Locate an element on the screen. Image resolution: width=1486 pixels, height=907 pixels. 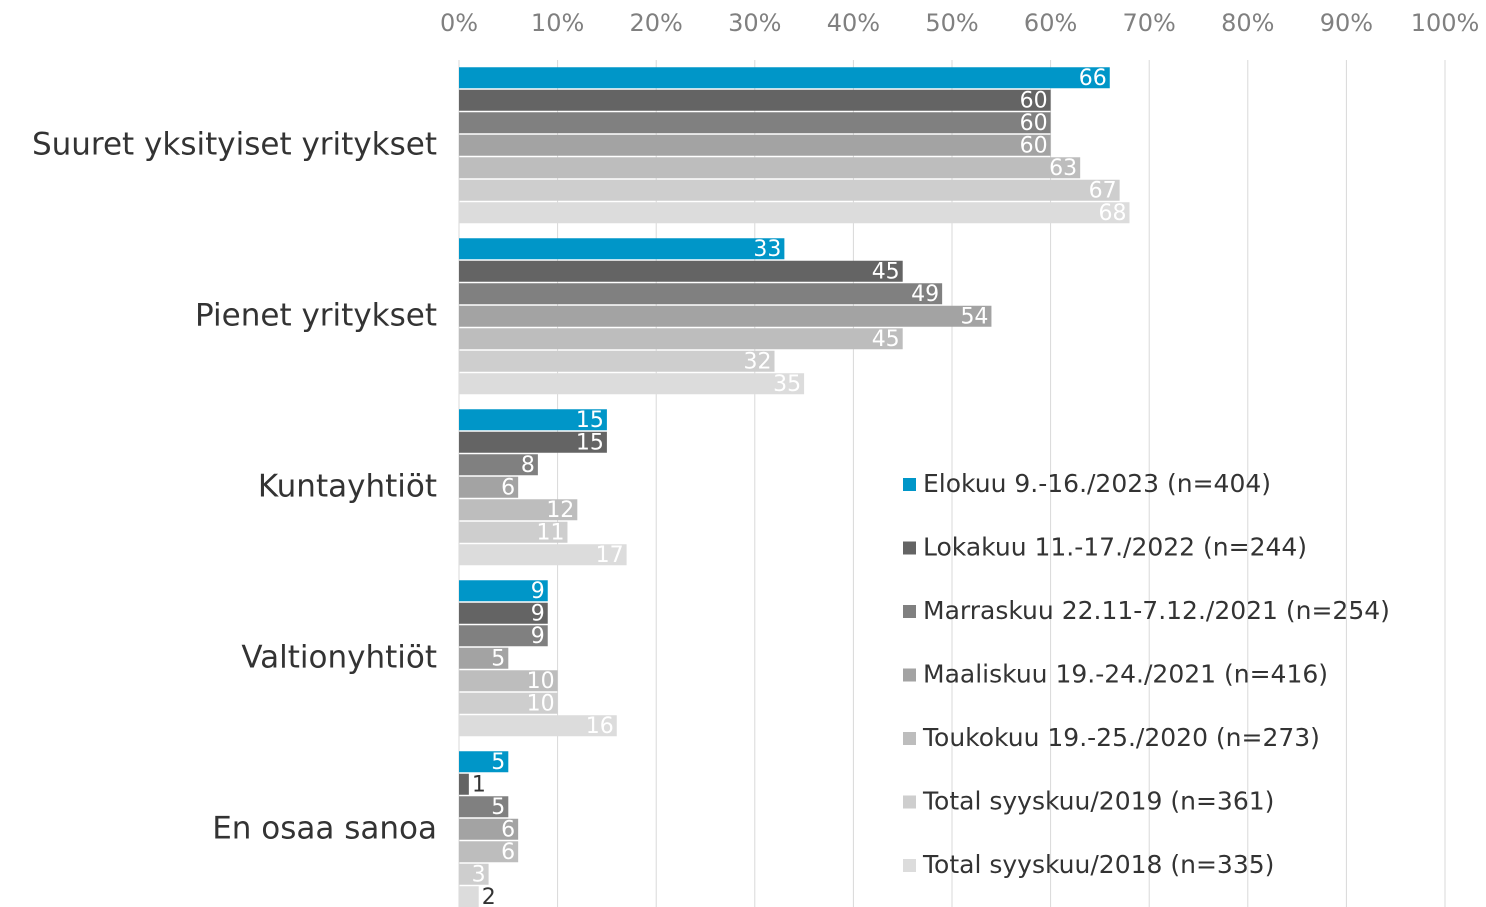
x-tick-label: 80% is located at coordinates (1247, 23).